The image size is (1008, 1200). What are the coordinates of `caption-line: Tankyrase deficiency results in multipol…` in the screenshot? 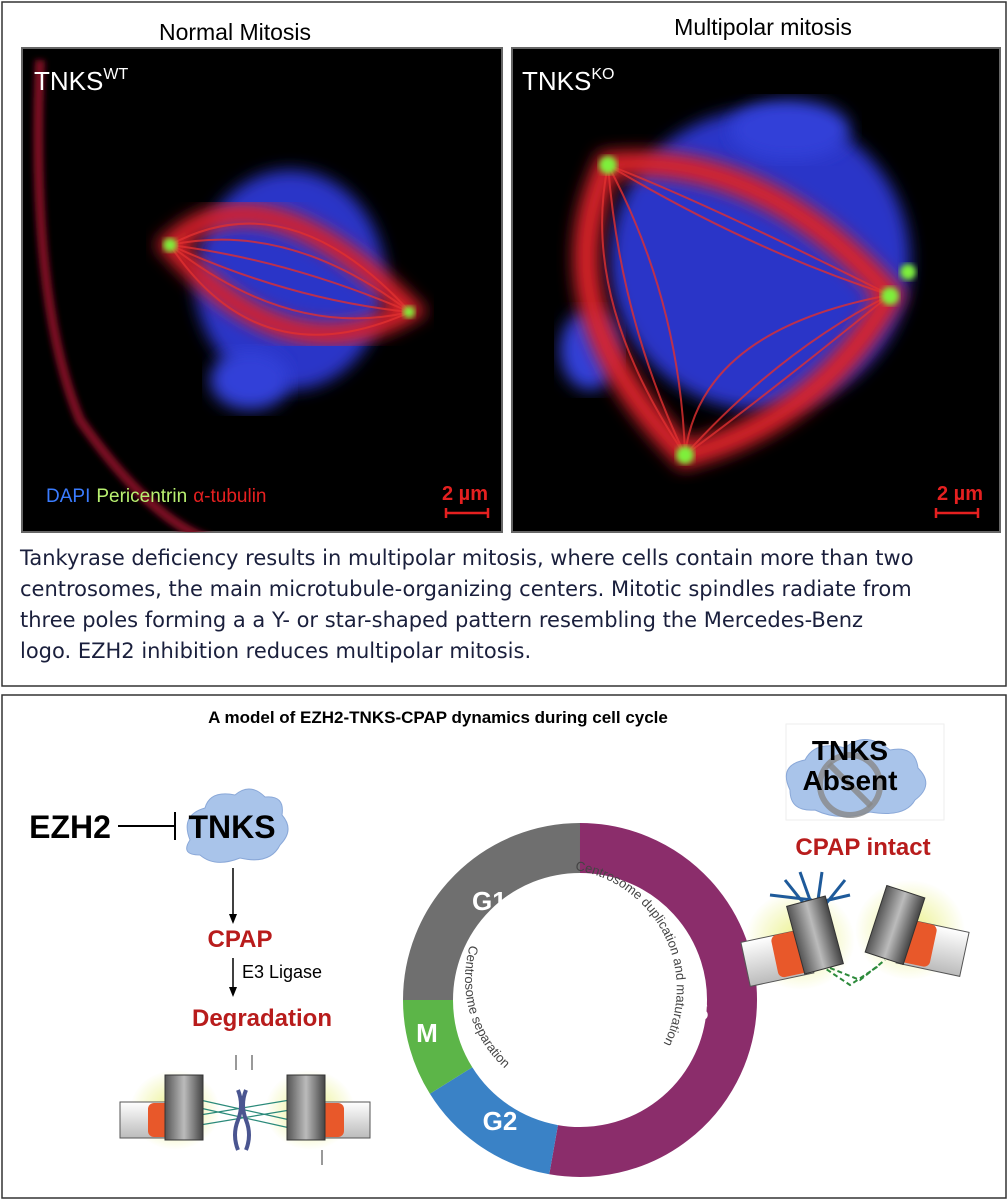 It's located at (467, 558).